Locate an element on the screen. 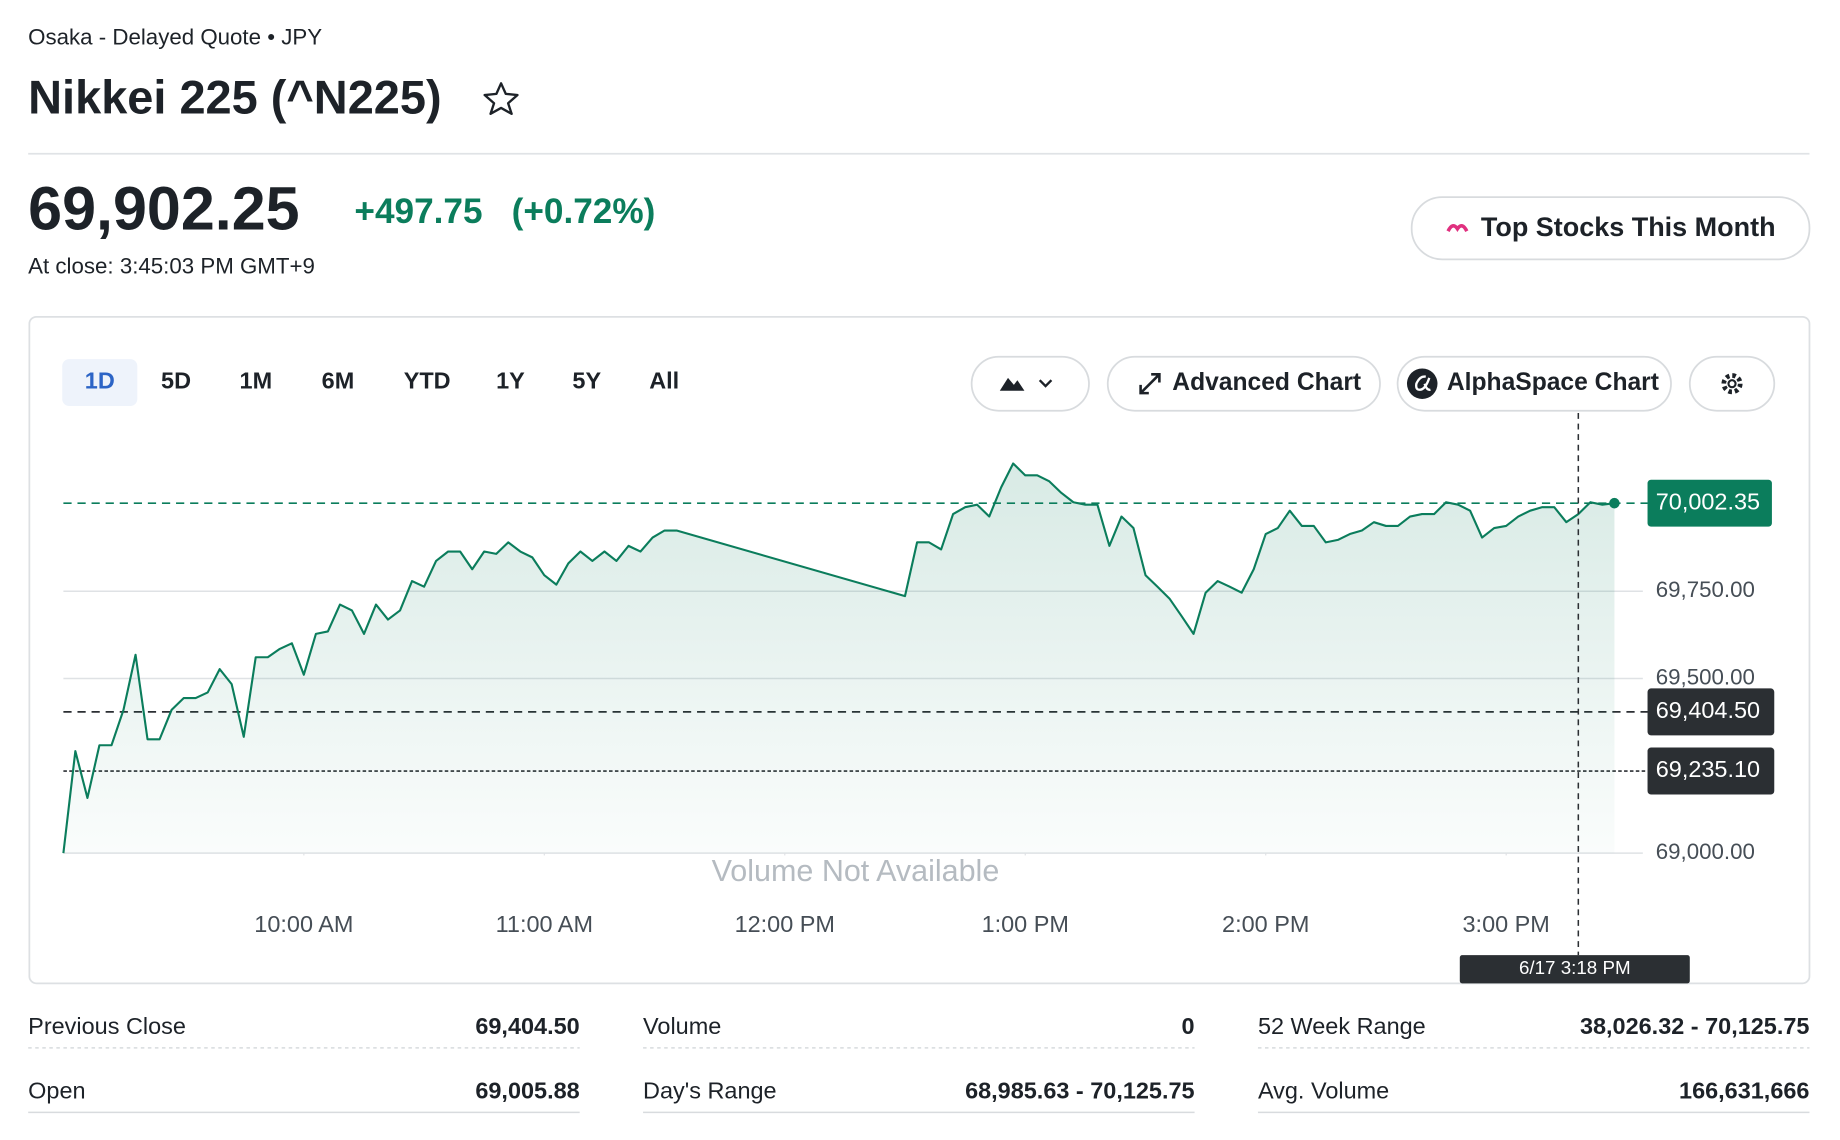  range-tab: 1Y is located at coordinates (510, 381).